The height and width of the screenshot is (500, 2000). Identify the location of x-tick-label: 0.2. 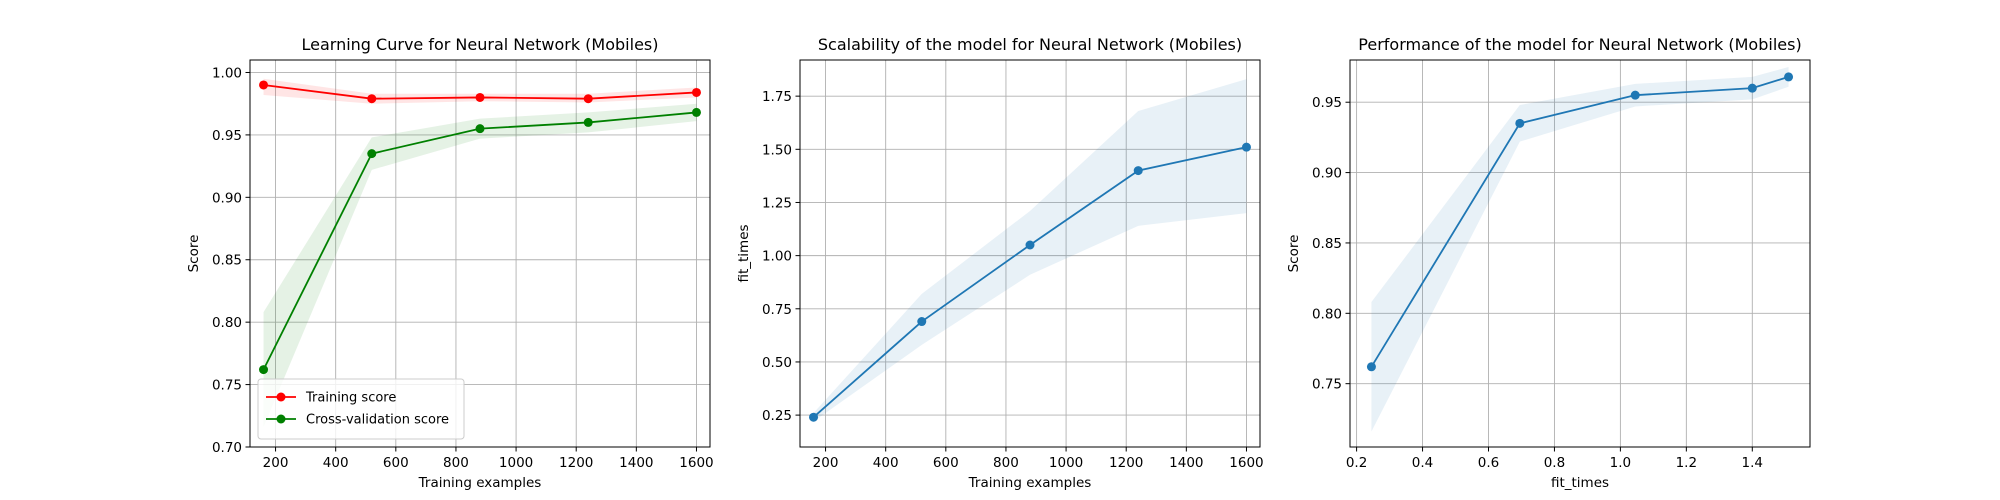
(1356, 463).